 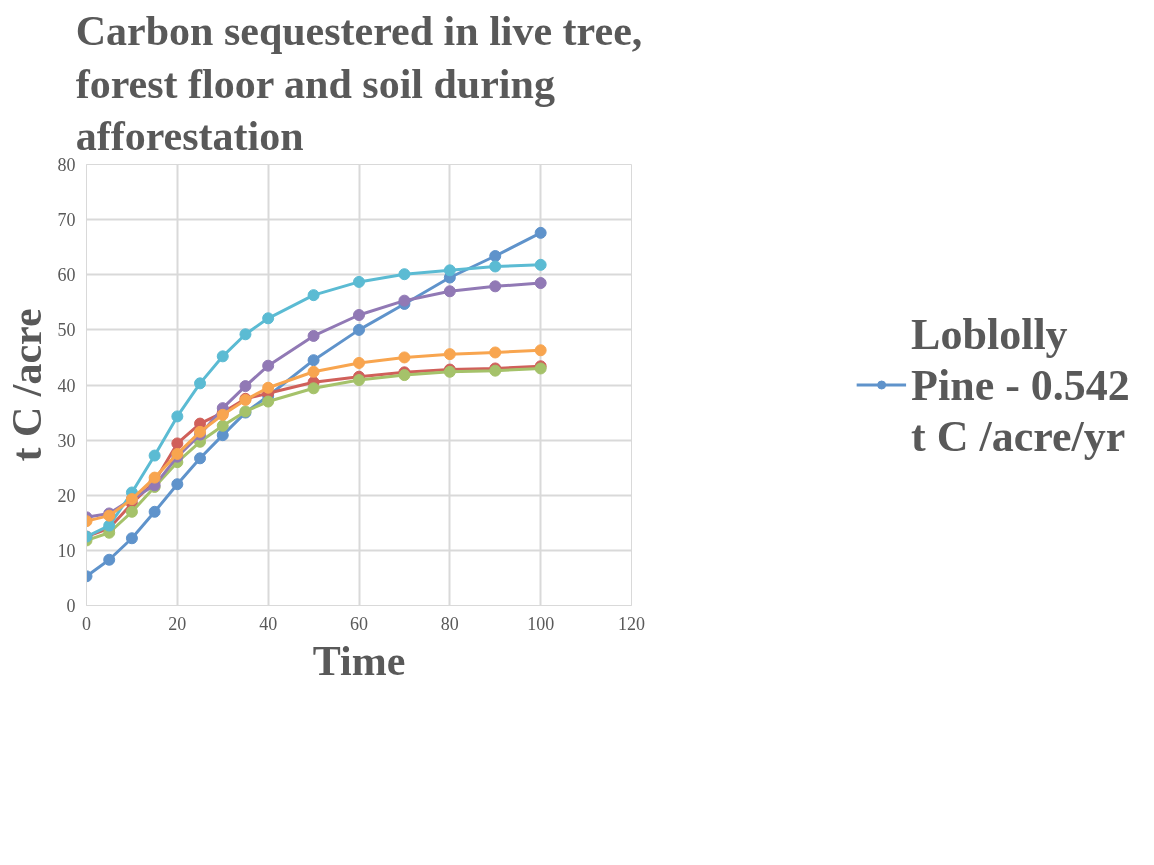 What do you see at coordinates (86, 623) in the screenshot?
I see `x-tick-label: 0` at bounding box center [86, 623].